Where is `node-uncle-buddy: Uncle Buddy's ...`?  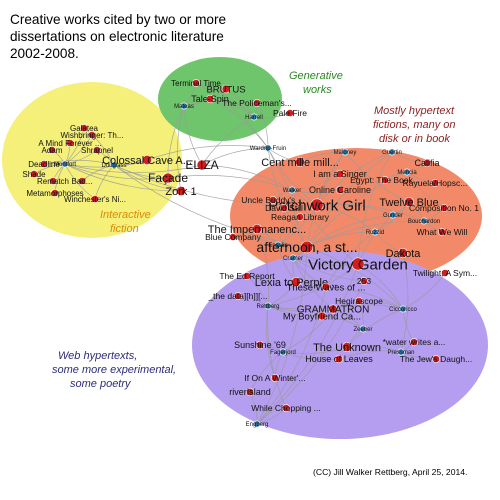
node-uncle-buddy: Uncle Buddy's ... is located at coordinates (273, 200).